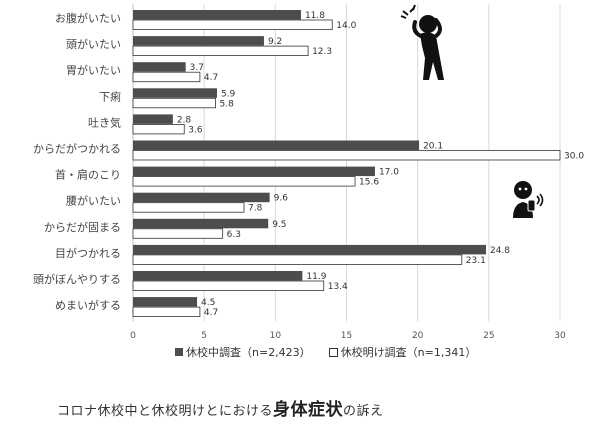 Image resolution: width=600 pixels, height=430 pixels. I want to click on category-label: お腹がいたい, so click(88, 18).